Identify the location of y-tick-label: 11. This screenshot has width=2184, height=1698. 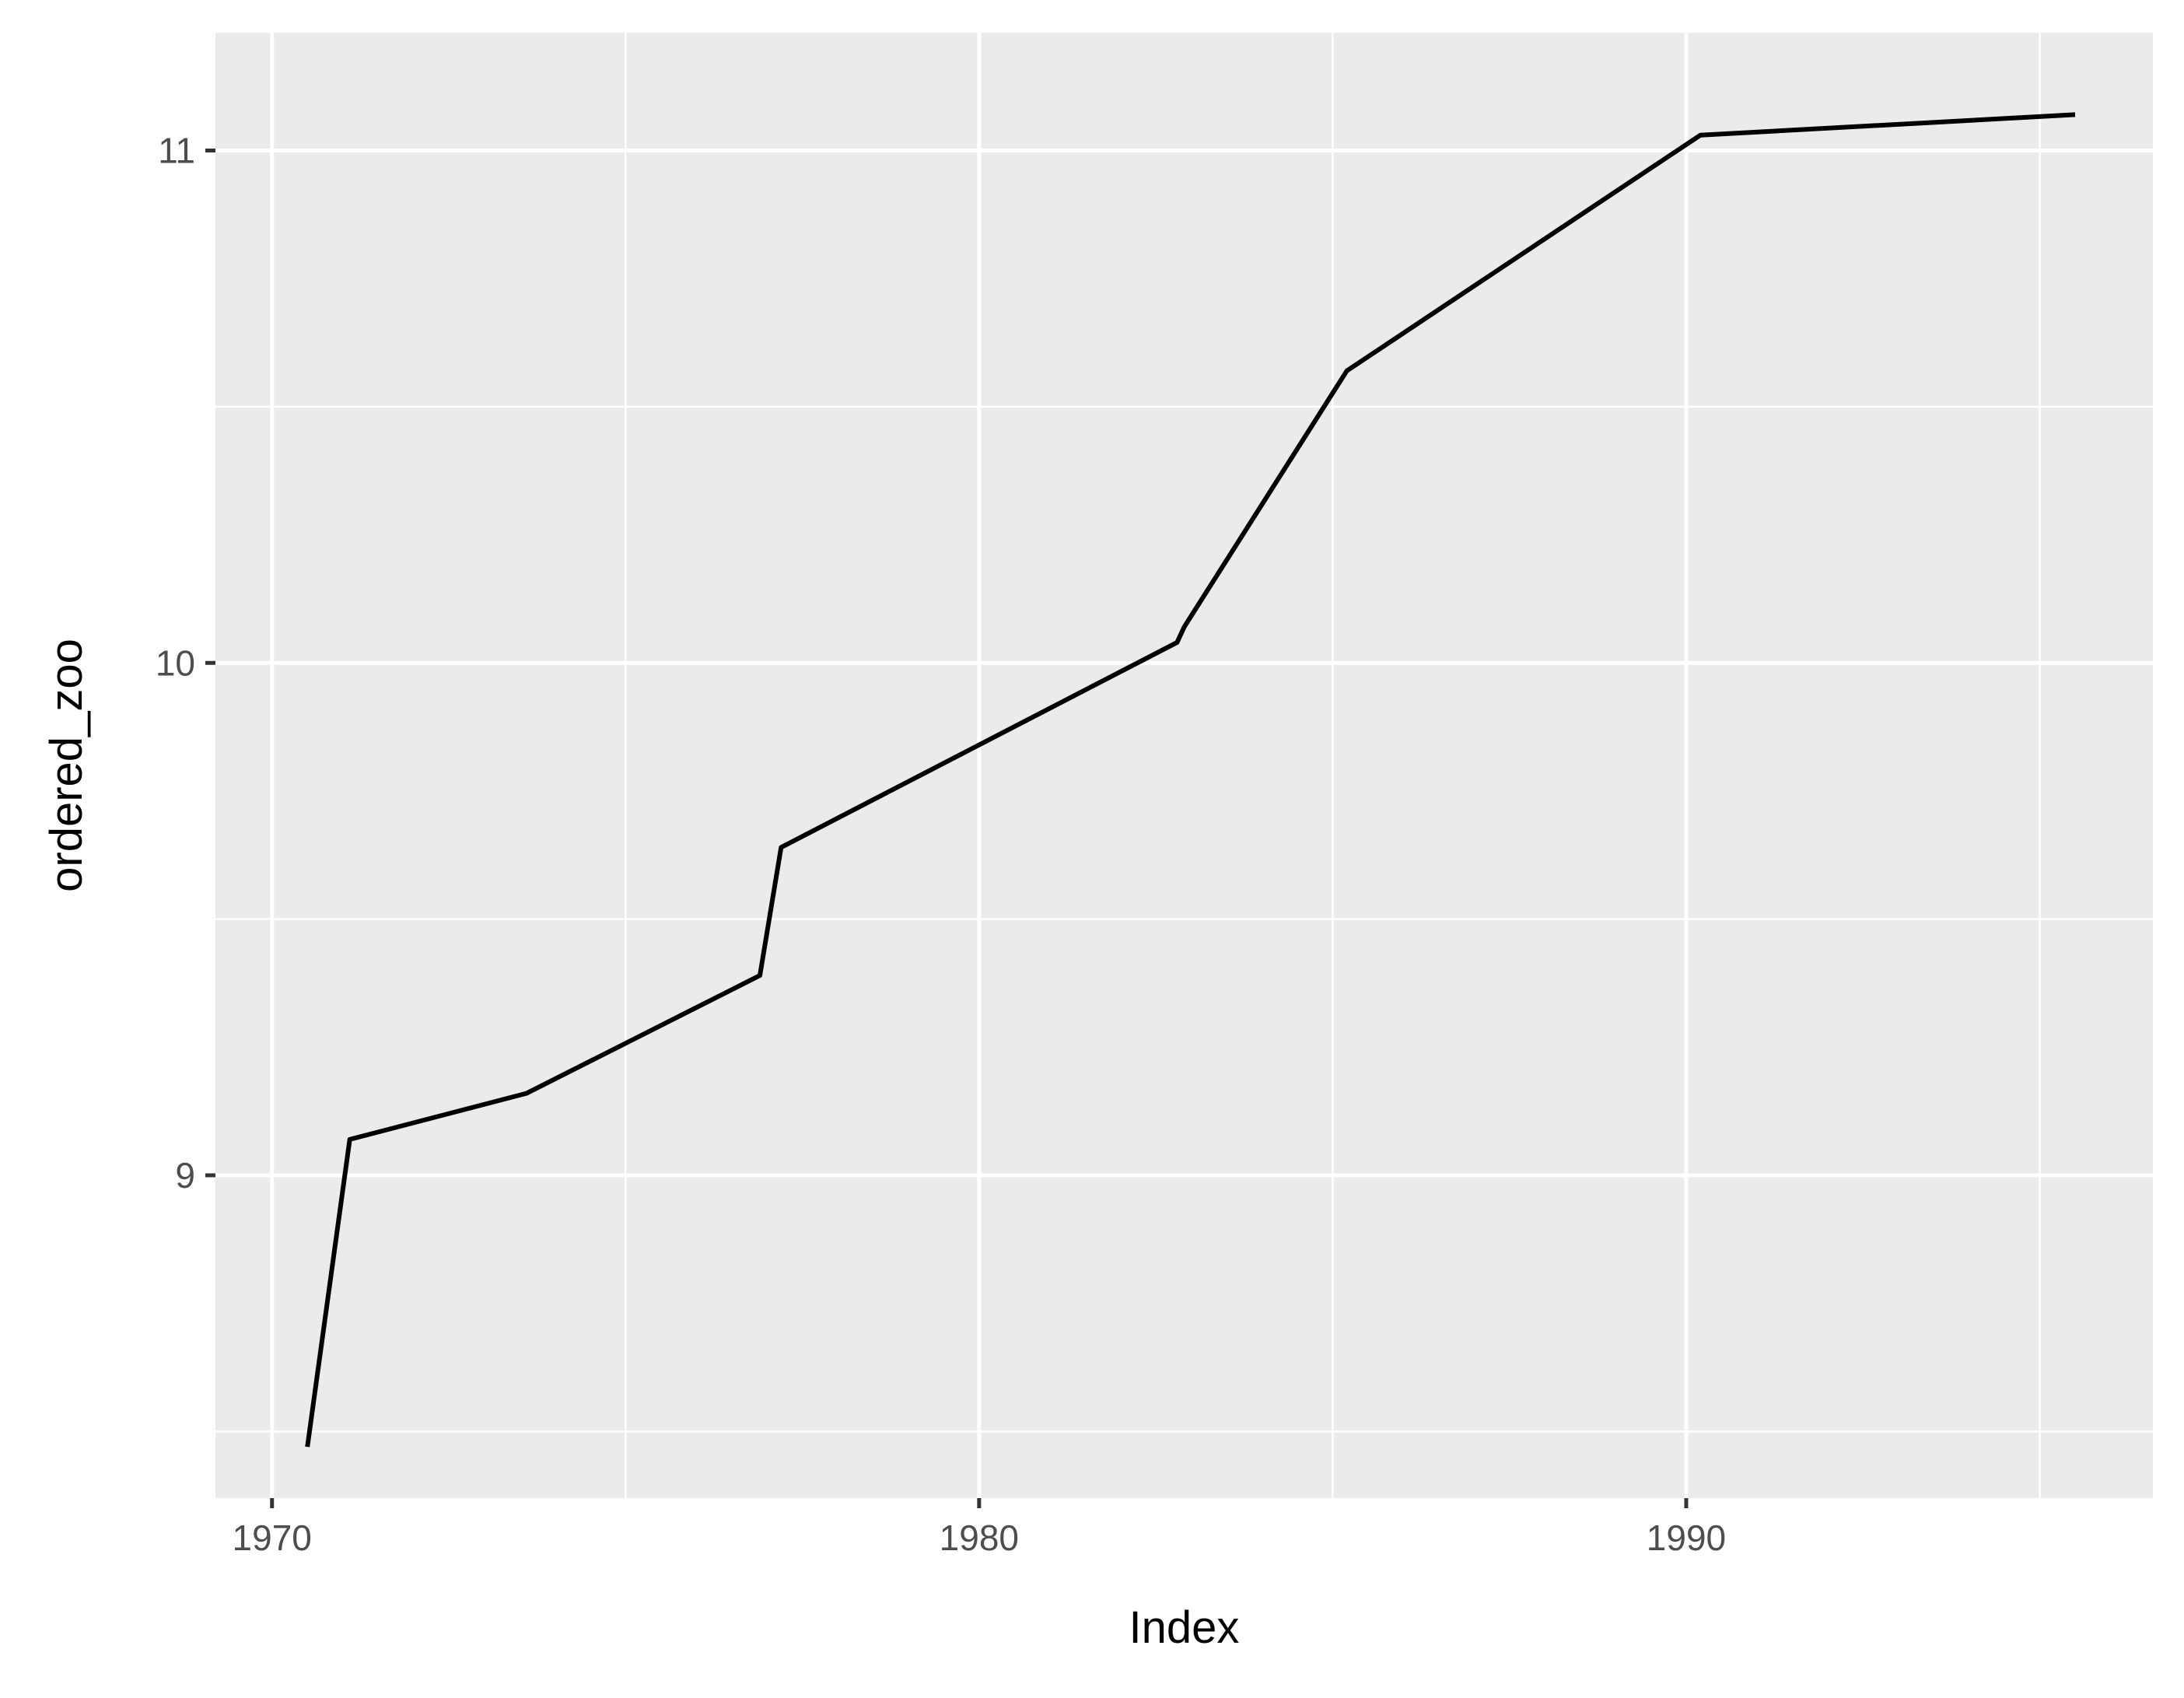
(177, 151).